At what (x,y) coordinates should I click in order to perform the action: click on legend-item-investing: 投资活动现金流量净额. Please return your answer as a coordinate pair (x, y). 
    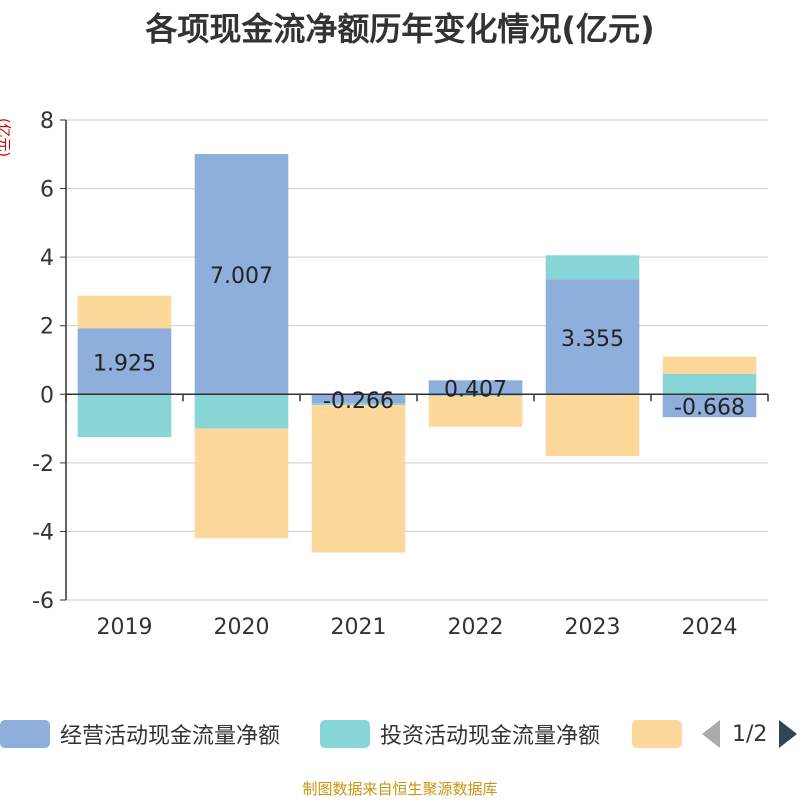
    Looking at the image, I should click on (460, 734).